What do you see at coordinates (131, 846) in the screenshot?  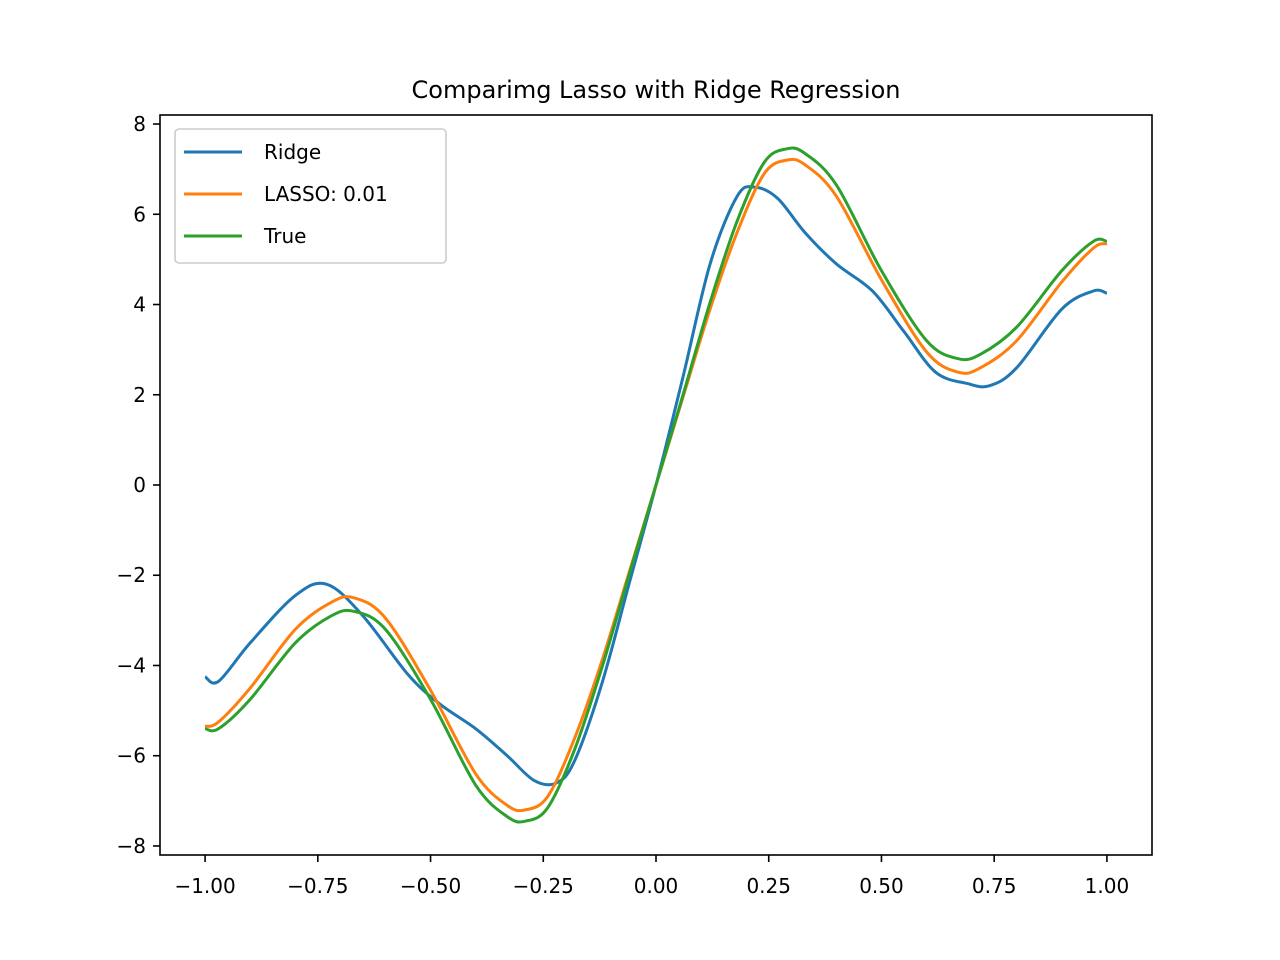 I see `y-tick-label: −8` at bounding box center [131, 846].